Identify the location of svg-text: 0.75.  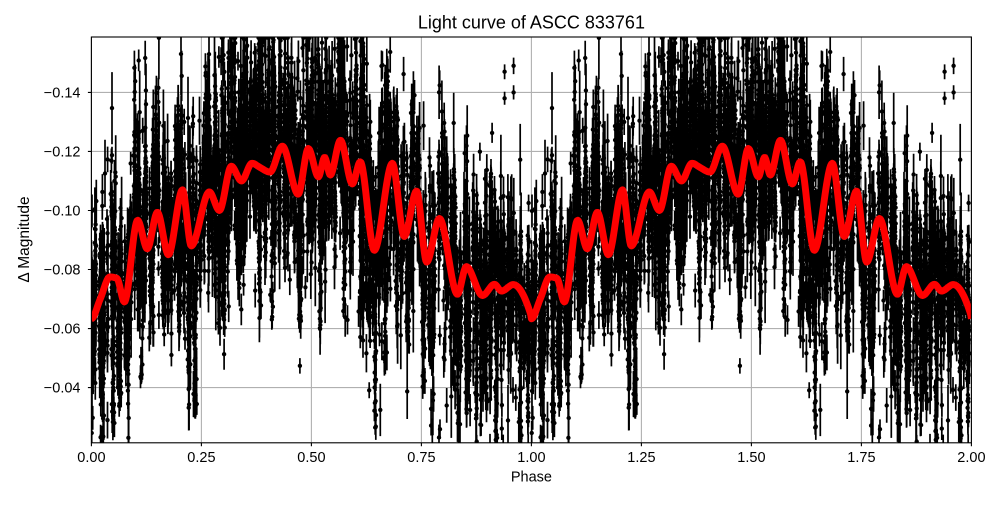
(421, 458).